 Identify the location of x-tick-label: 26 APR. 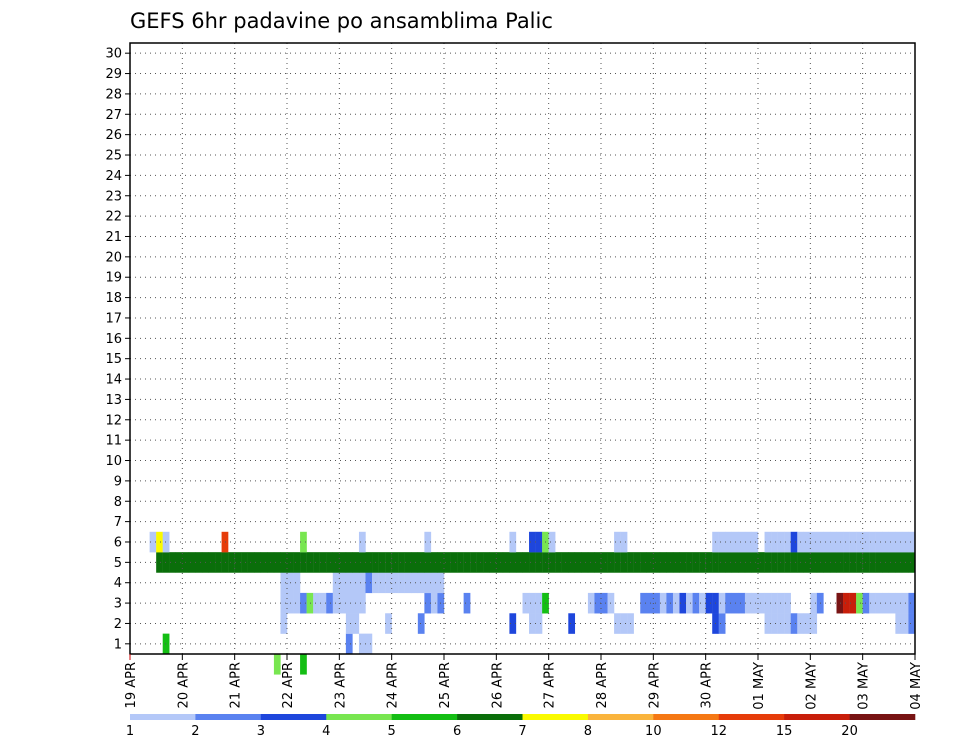
(497, 685).